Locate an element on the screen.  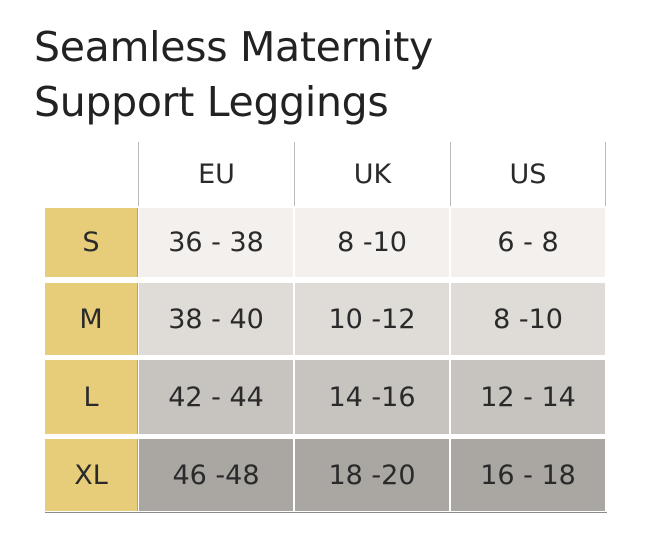
size-value: 38 - 40 is located at coordinates (216, 319).